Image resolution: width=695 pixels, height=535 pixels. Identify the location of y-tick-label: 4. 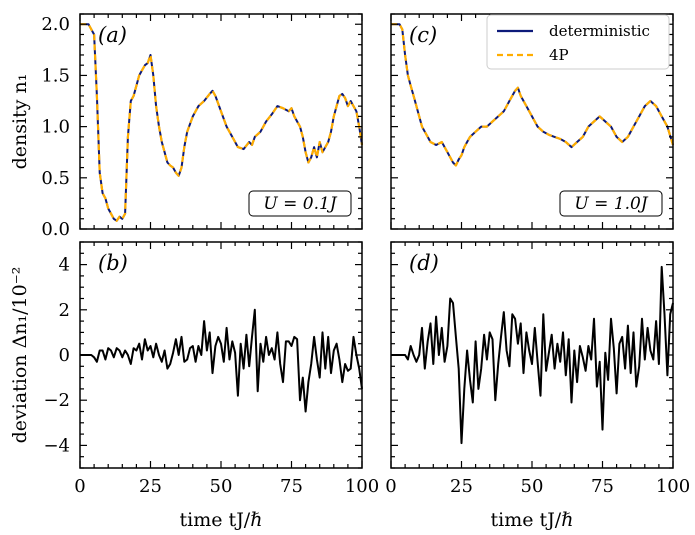
(64, 265).